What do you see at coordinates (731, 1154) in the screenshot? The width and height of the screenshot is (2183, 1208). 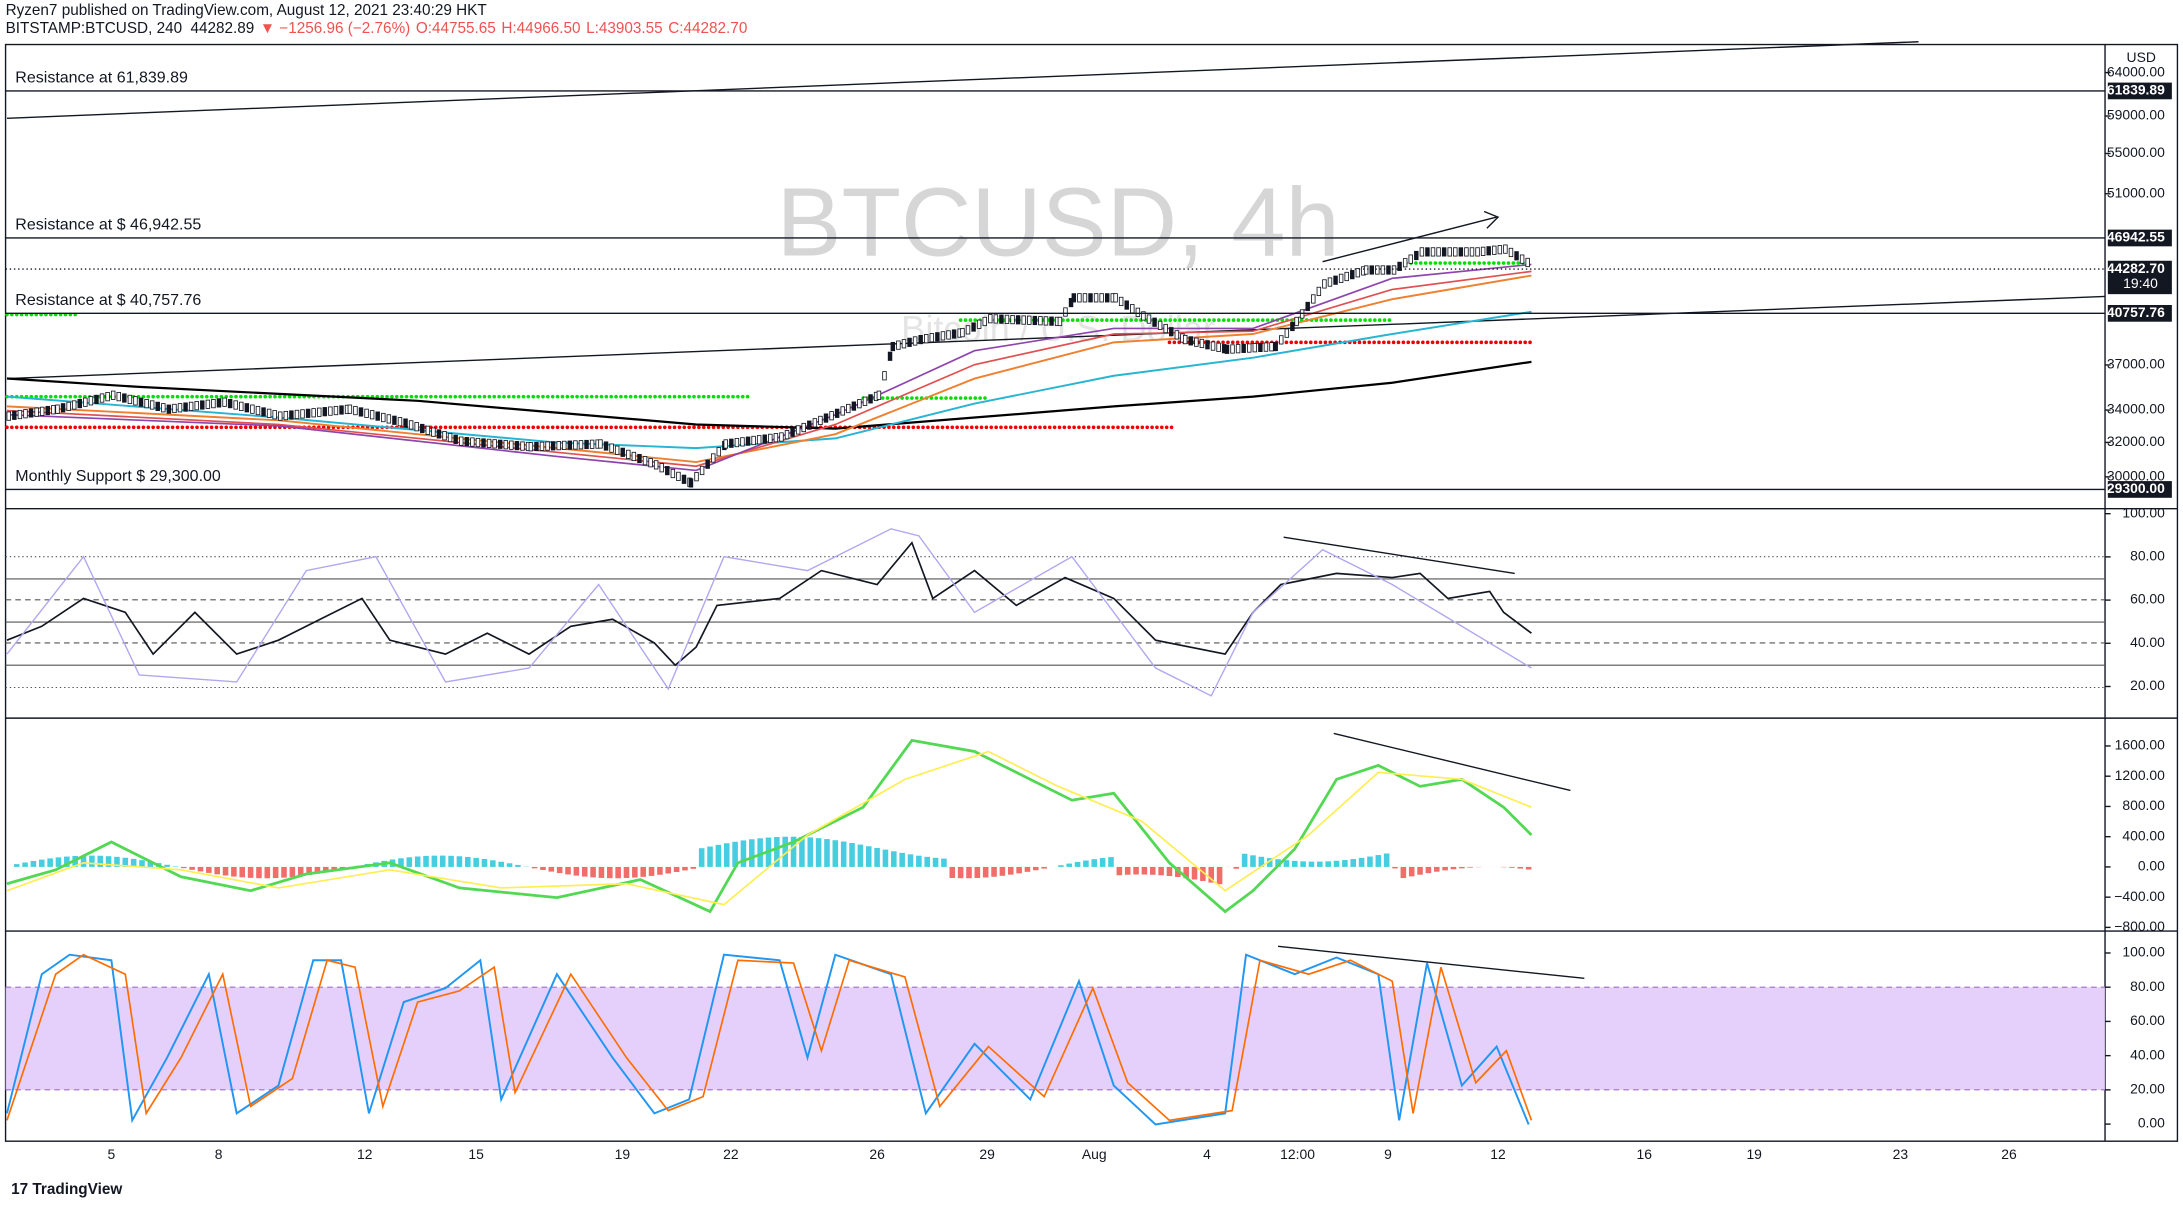 I see `x-tick-label: 22` at bounding box center [731, 1154].